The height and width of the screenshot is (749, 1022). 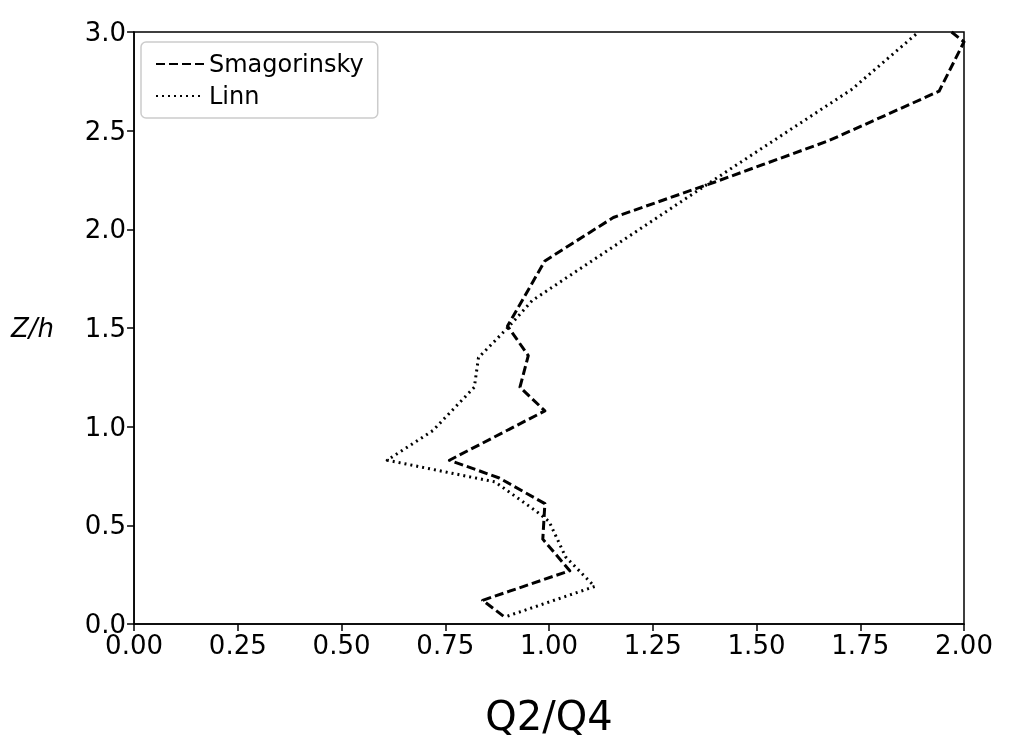 What do you see at coordinates (286, 64) in the screenshot?
I see `legend-label: Smagorinsky` at bounding box center [286, 64].